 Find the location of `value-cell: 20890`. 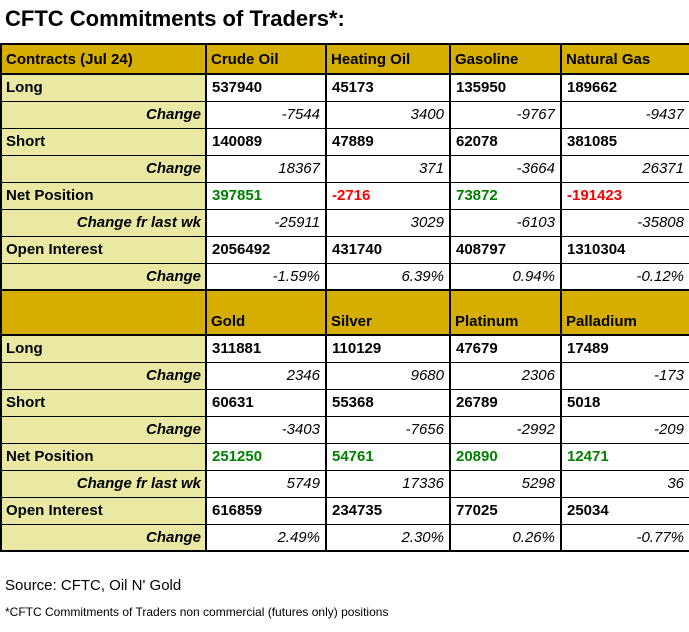

value-cell: 20890 is located at coordinates (505, 456).